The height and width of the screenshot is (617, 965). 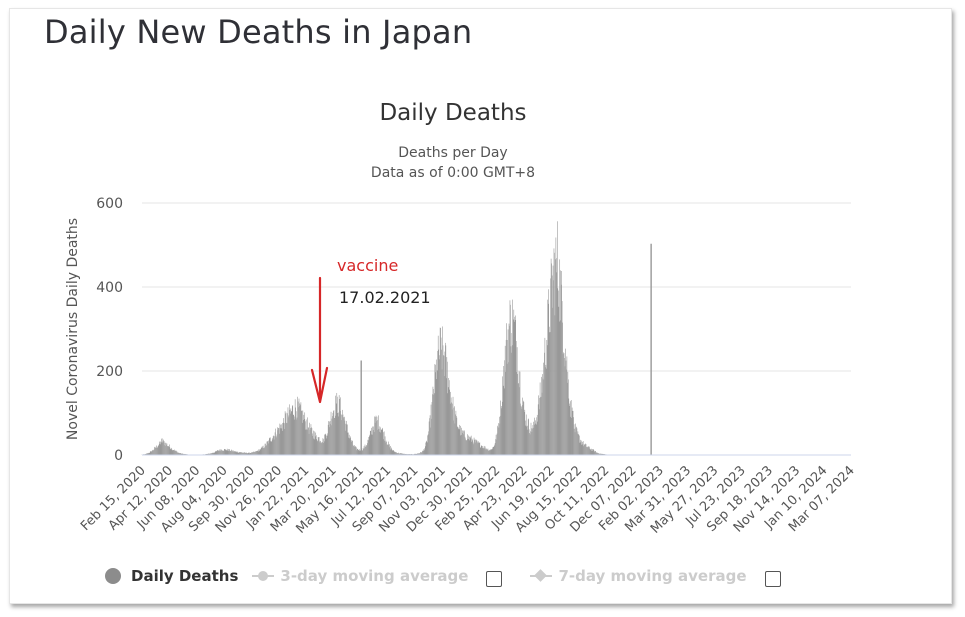 I want to click on checkbox-3-day-average, so click(x=494, y=579).